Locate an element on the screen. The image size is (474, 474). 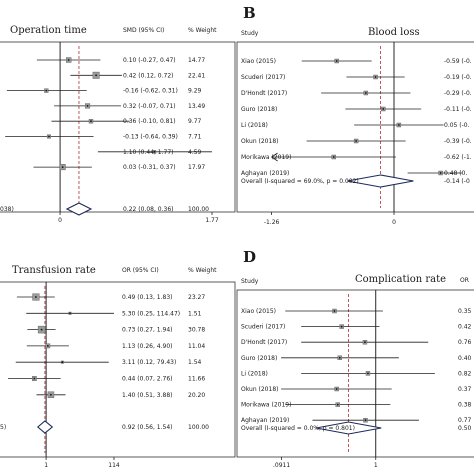
panel-b-title: Blood loss is located at coordinates (394, 32).